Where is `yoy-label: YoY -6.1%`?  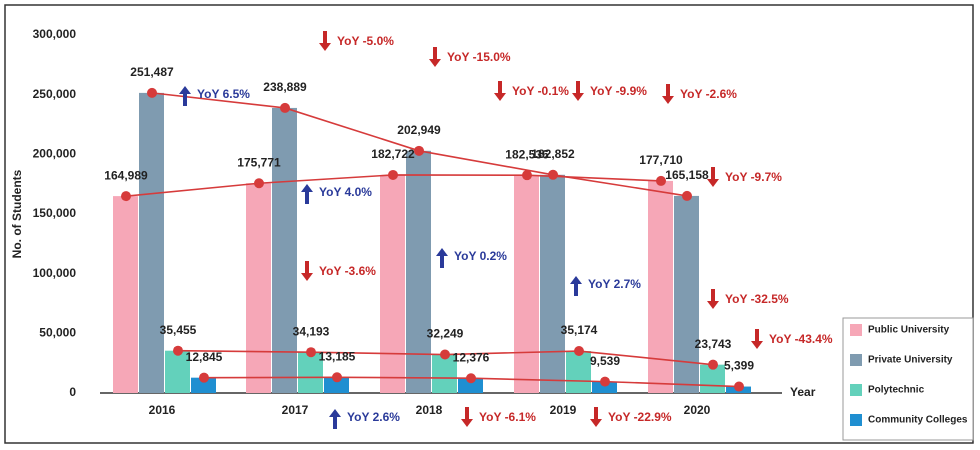
yoy-label: YoY -6.1% is located at coordinates (507, 417).